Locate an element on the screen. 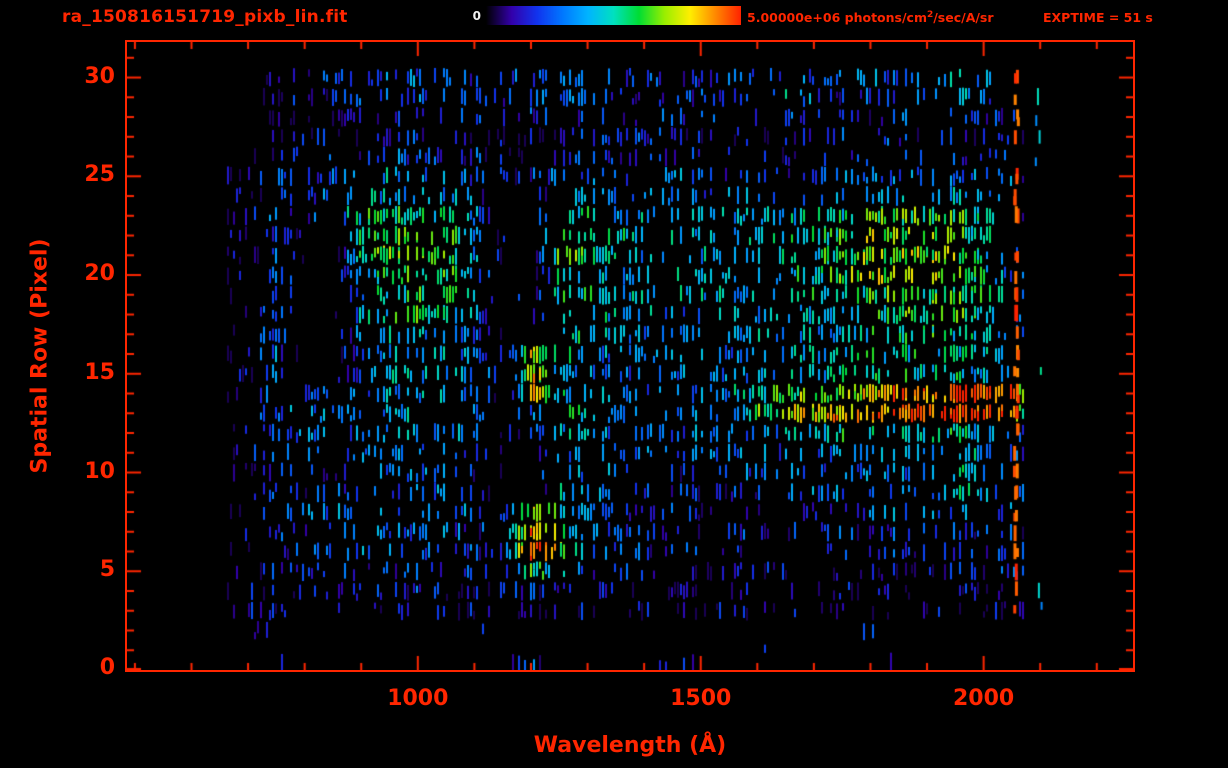  x-axis-label: Wavelength (Å) is located at coordinates (630, 745).